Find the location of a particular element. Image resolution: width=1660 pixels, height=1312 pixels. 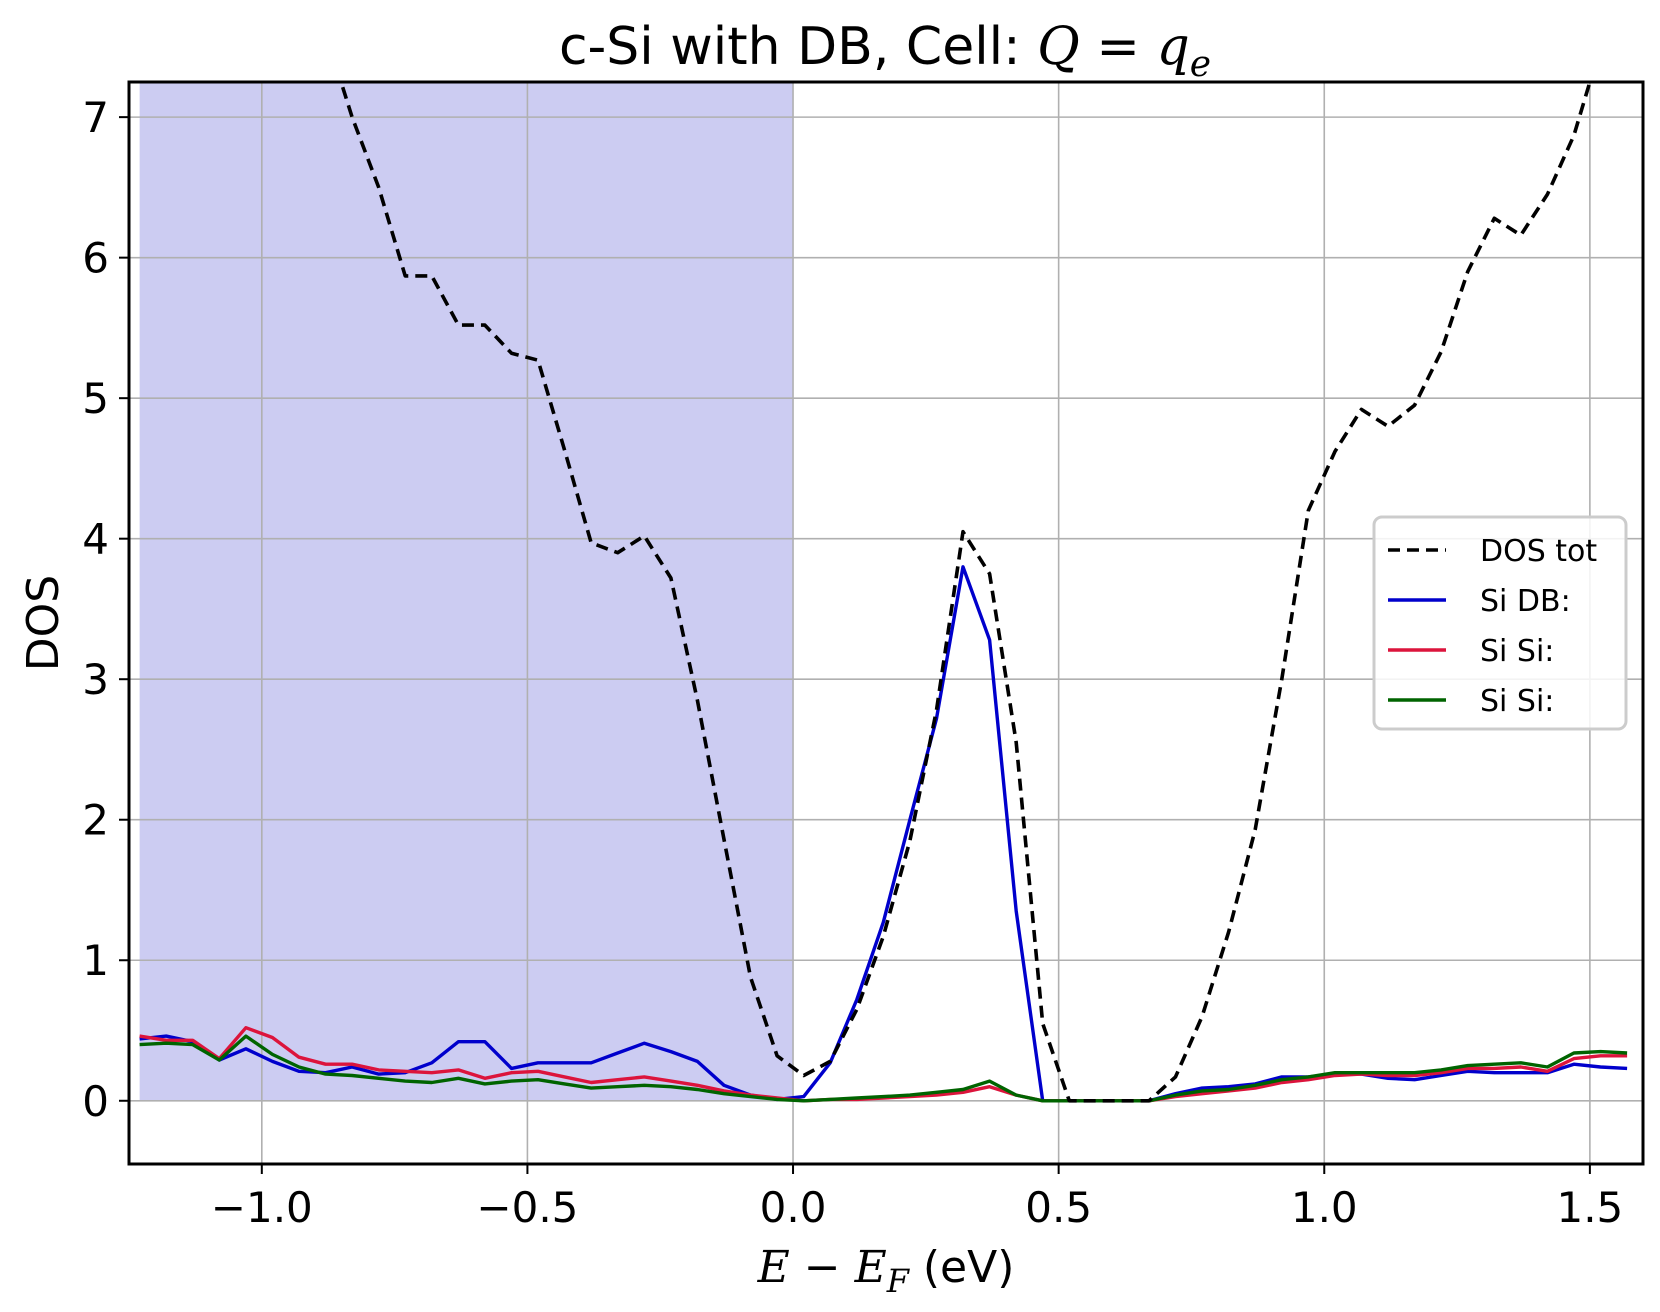

legend-label-3: Si Si: is located at coordinates (1517, 701).